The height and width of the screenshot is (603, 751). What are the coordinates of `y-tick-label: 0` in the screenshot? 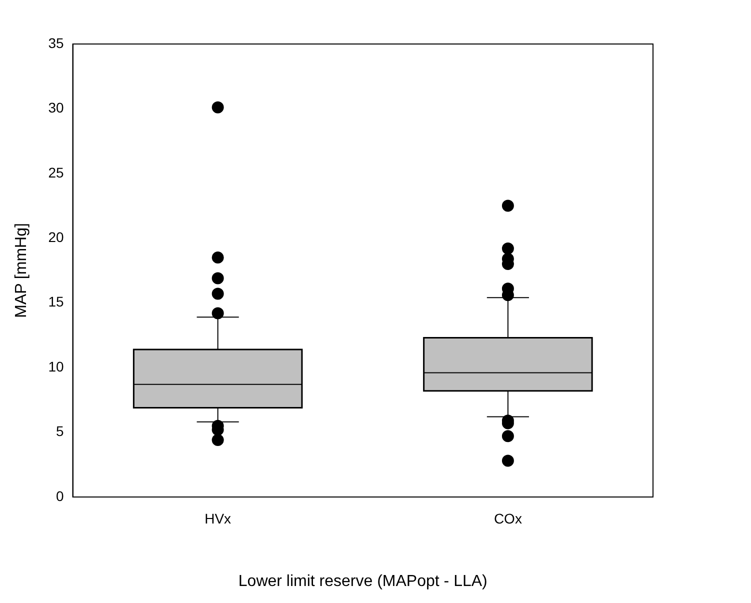 It's located at (60, 496).